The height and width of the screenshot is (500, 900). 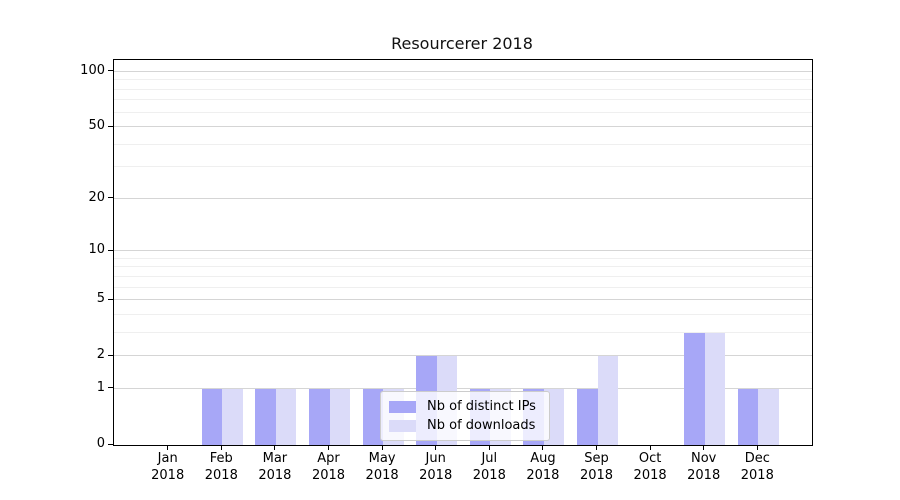 I want to click on legend-row: Nb of distinct IPs, so click(x=465, y=406).